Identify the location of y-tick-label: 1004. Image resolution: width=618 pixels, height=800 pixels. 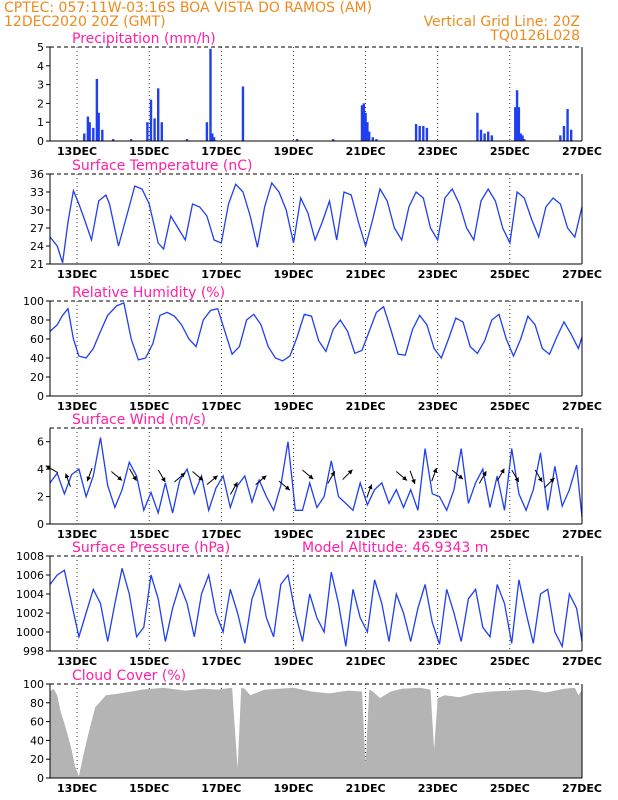
(30, 594).